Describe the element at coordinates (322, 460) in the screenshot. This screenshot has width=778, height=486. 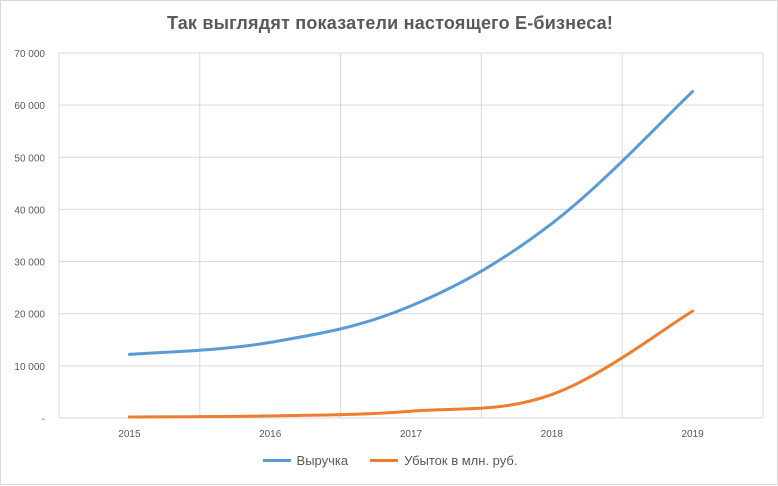
I see `legend-label-revenue: Выручка` at that location.